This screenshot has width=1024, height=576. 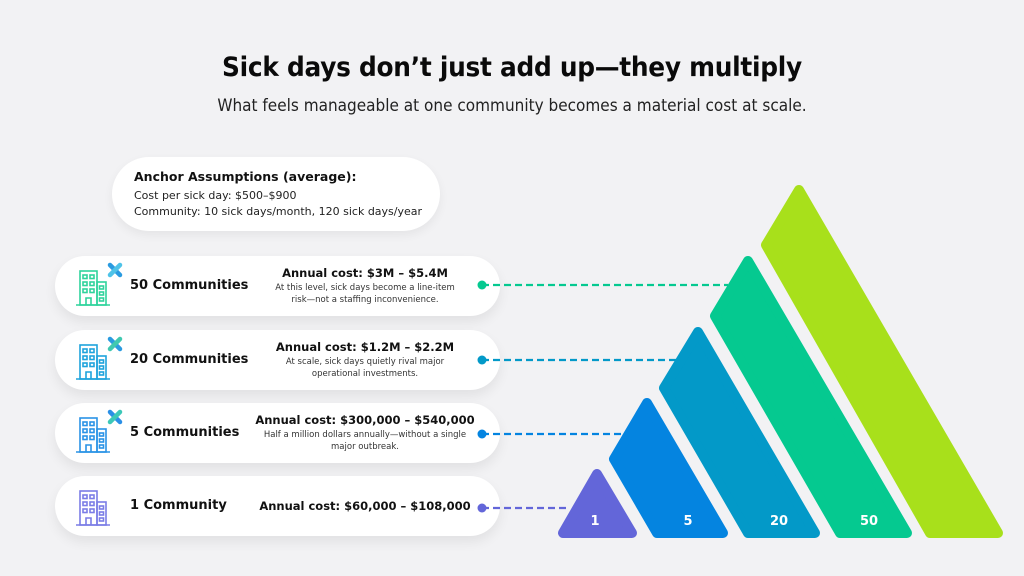 What do you see at coordinates (365, 362) in the screenshot?
I see `tier-note: At scale, sick days quietly rival major` at bounding box center [365, 362].